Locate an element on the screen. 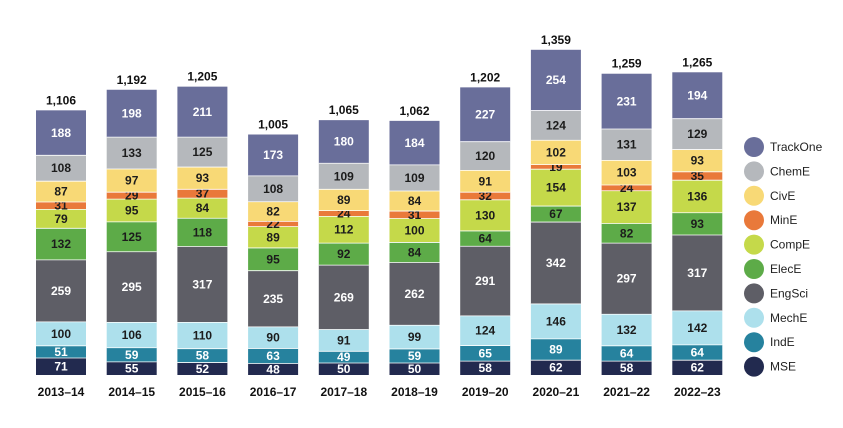  category-label-2014-15: 2014–15 is located at coordinates (131, 392).